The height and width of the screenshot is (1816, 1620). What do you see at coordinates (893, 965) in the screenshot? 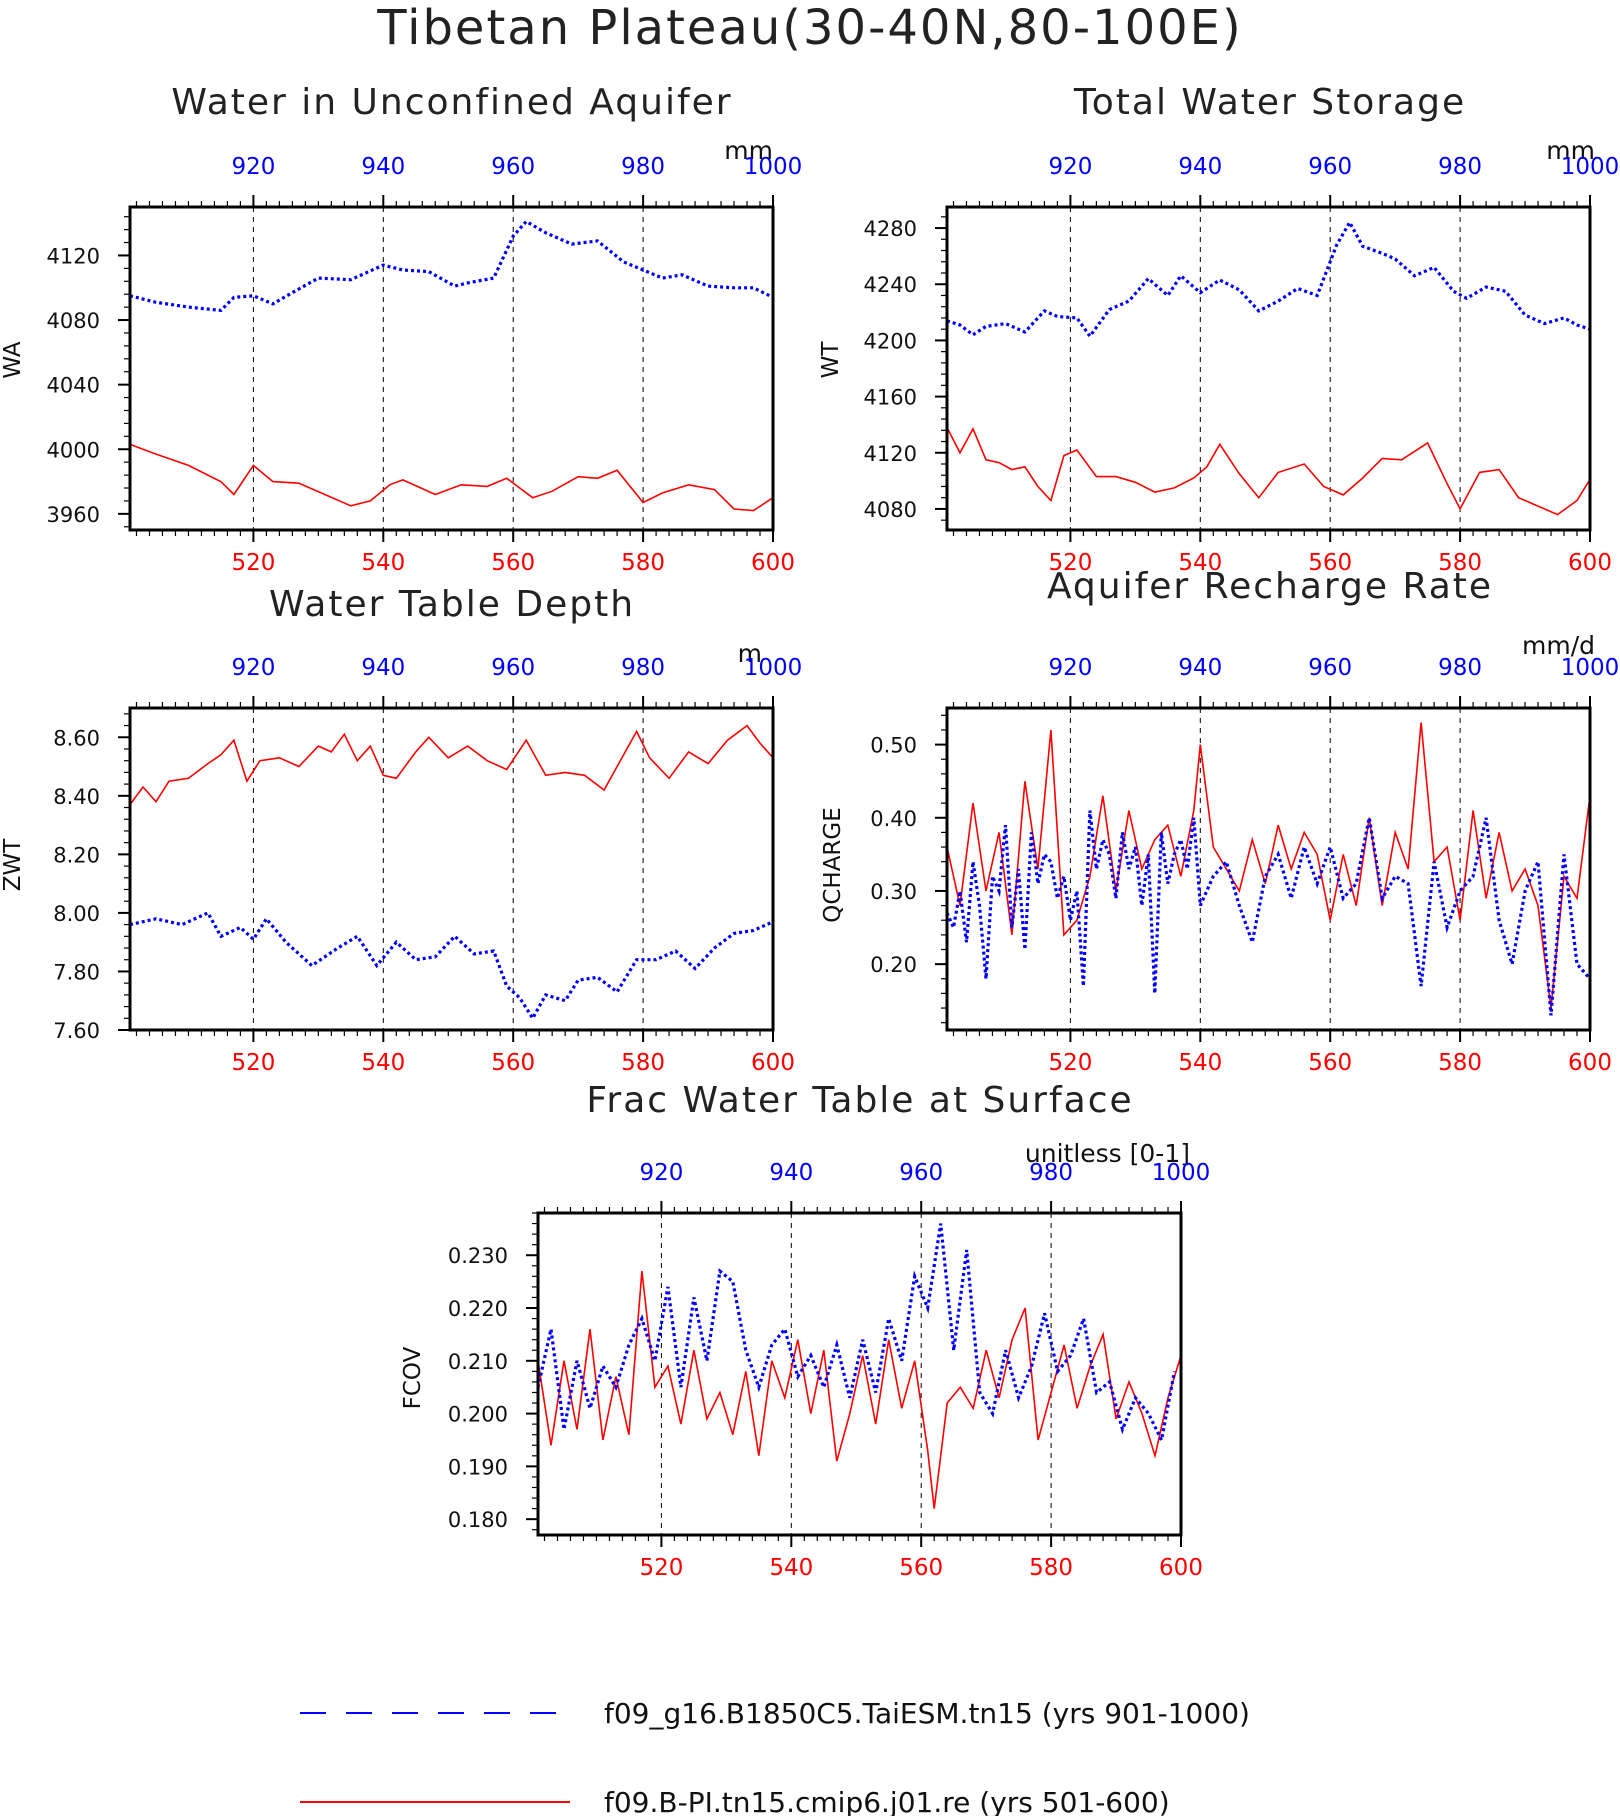
I see `y-tick-label: 0.20` at bounding box center [893, 965].